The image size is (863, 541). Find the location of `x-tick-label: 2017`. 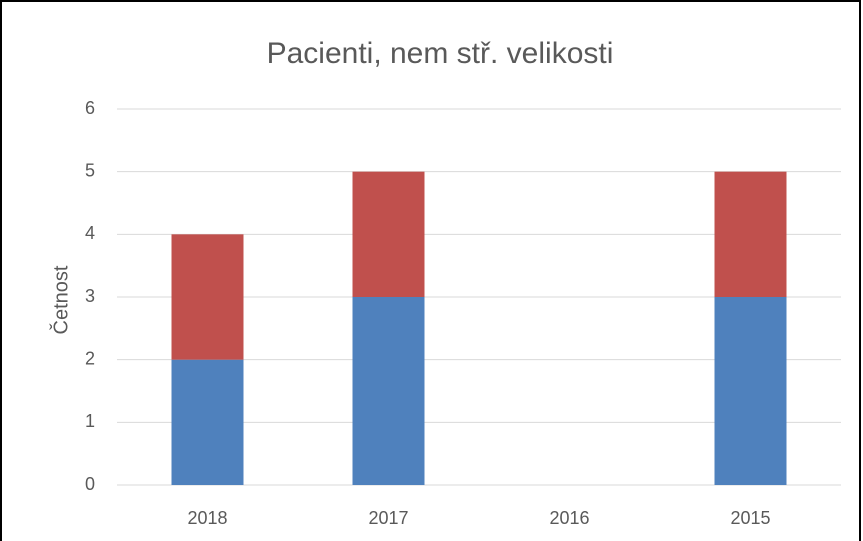

x-tick-label: 2017 is located at coordinates (388, 518).